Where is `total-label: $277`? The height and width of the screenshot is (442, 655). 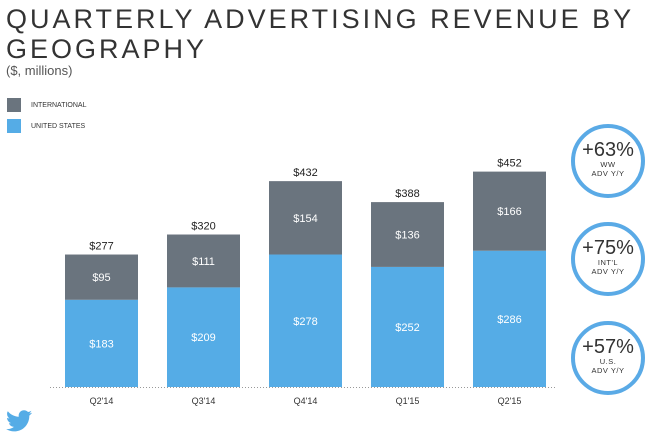 total-label: $277 is located at coordinates (101, 247).